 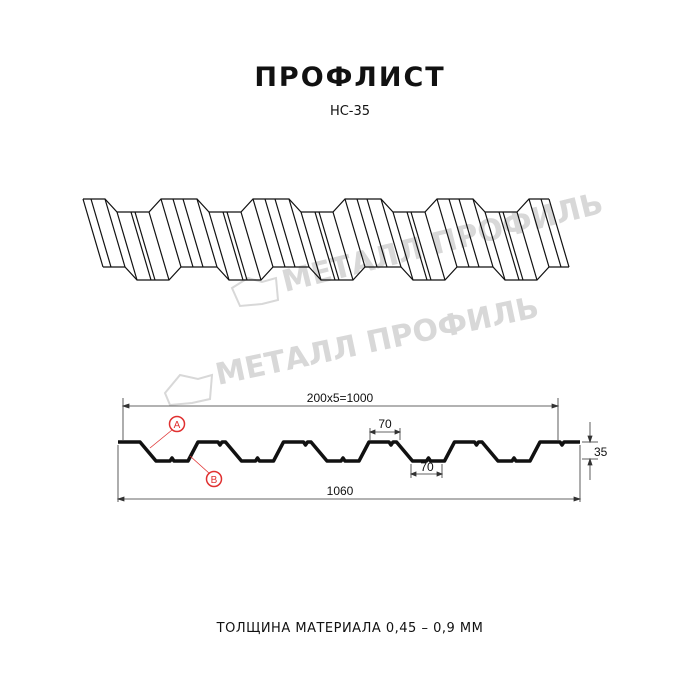 What do you see at coordinates (601, 452) in the screenshot?
I see `dim-height: 35` at bounding box center [601, 452].